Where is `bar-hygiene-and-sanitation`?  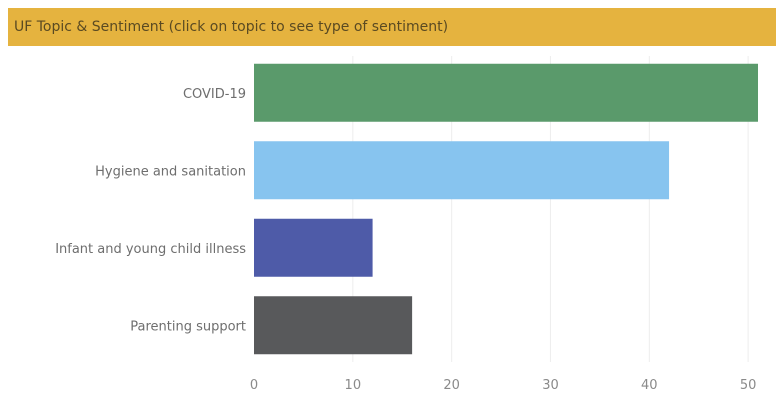
bar-hygiene-and-sanitation is located at coordinates (462, 170).